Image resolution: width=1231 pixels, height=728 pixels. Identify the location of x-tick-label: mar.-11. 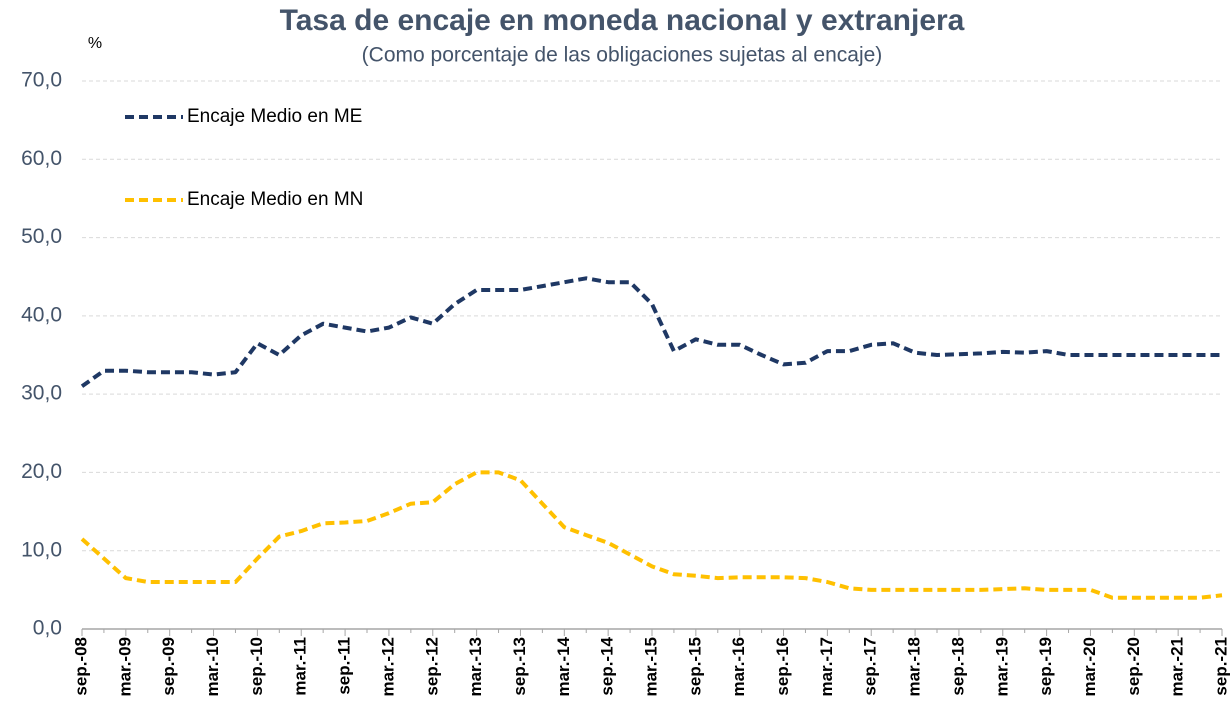
(300, 666).